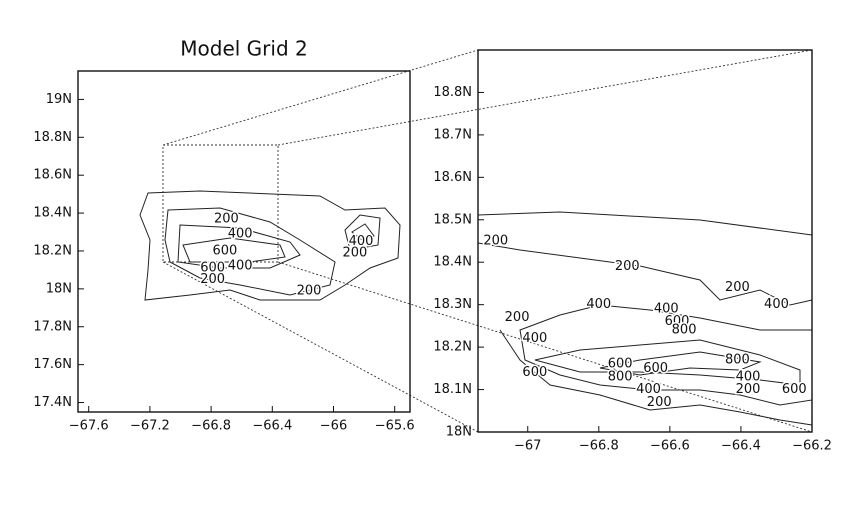 This screenshot has height=518, width=860. I want to click on y-tick-label: 19N, so click(59, 99).